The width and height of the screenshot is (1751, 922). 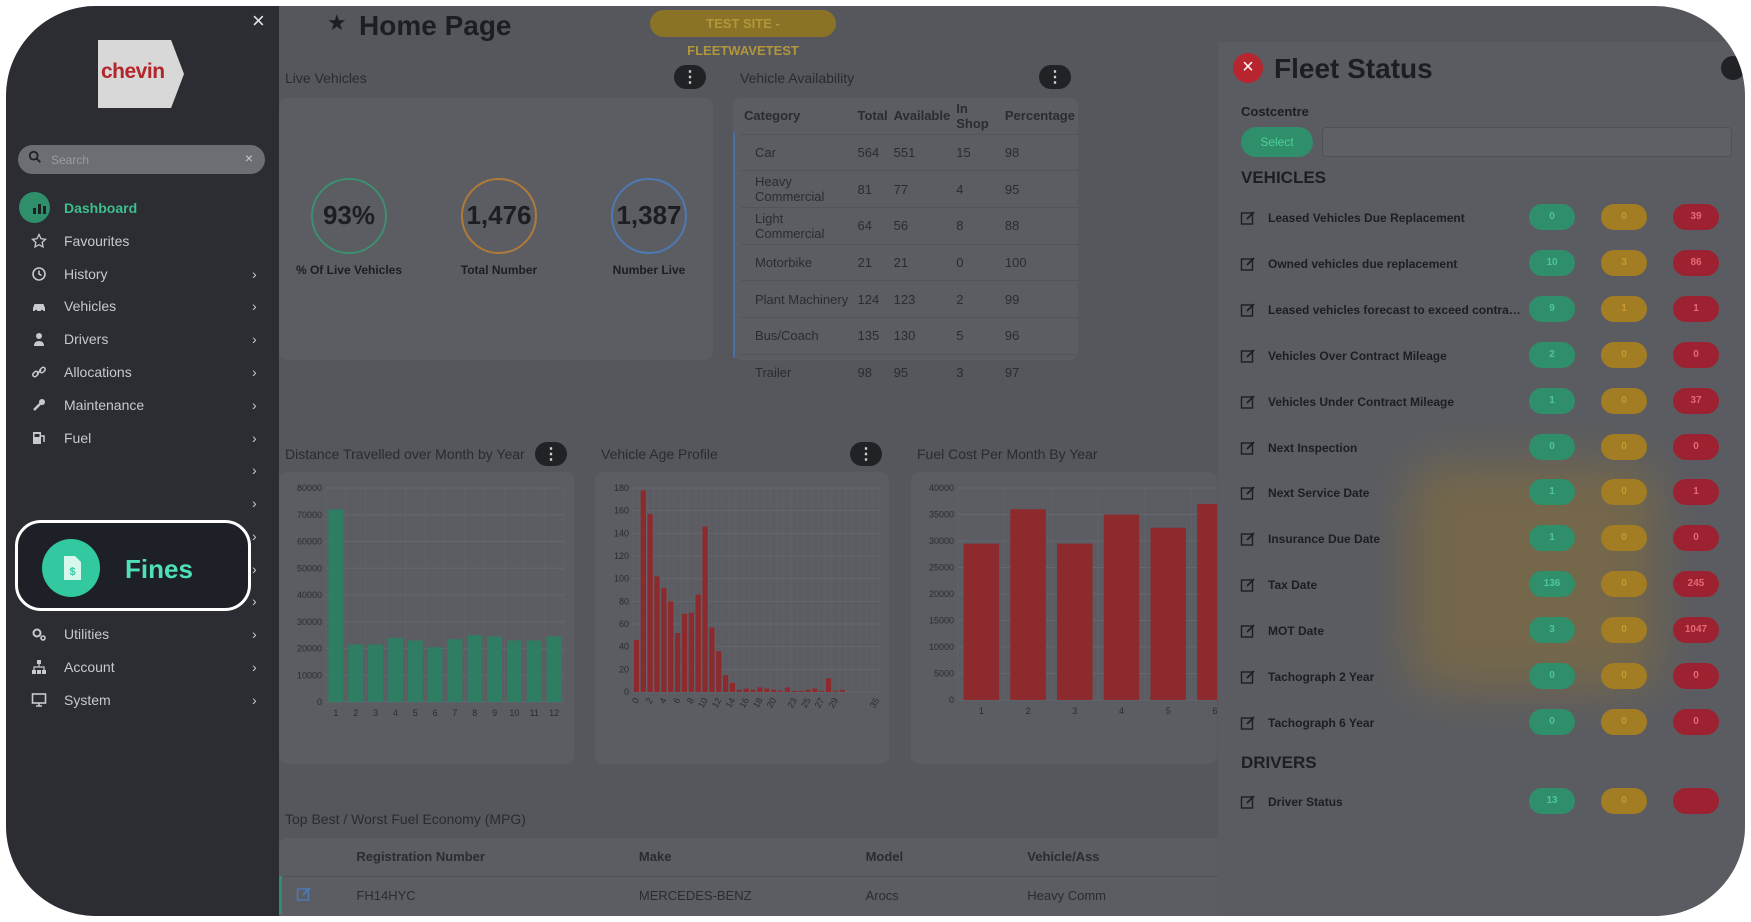 I want to click on sidebar-item-fines: $ Fines, so click(x=133, y=565).